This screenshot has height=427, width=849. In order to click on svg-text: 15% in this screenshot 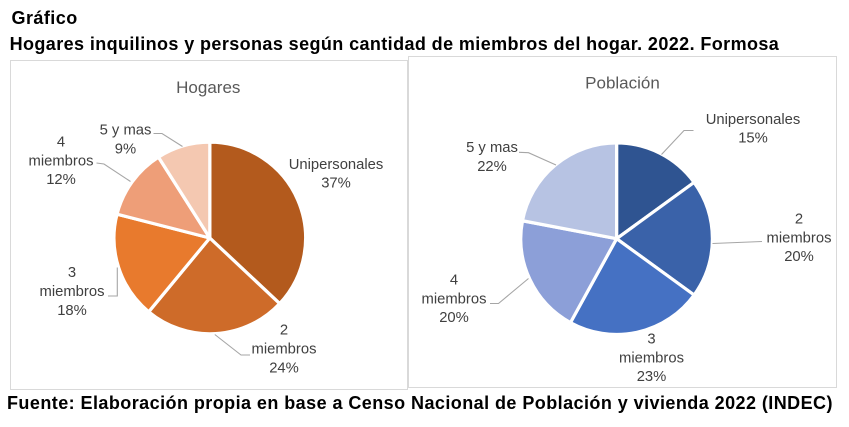, I will do `click(753, 139)`.